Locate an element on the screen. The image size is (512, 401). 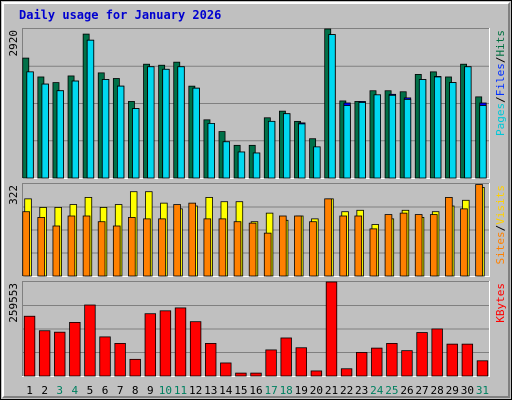
pages-files-hits-max-label: 2920 is located at coordinates (13, 43).